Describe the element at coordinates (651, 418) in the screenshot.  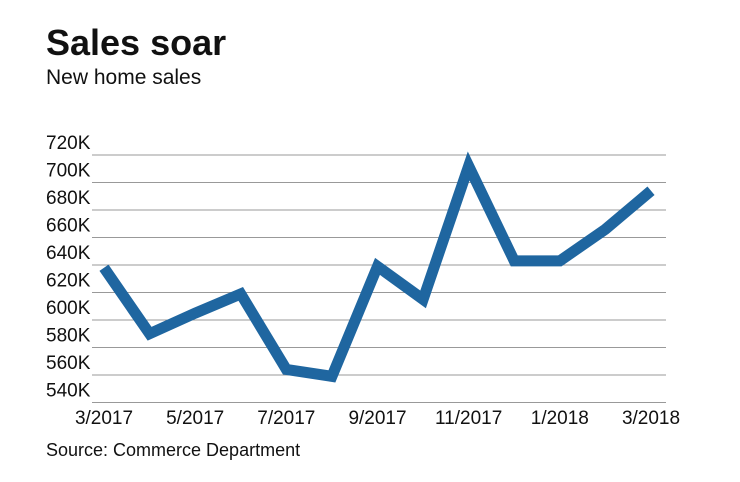
I see `x-tick-label: 3/2018` at that location.